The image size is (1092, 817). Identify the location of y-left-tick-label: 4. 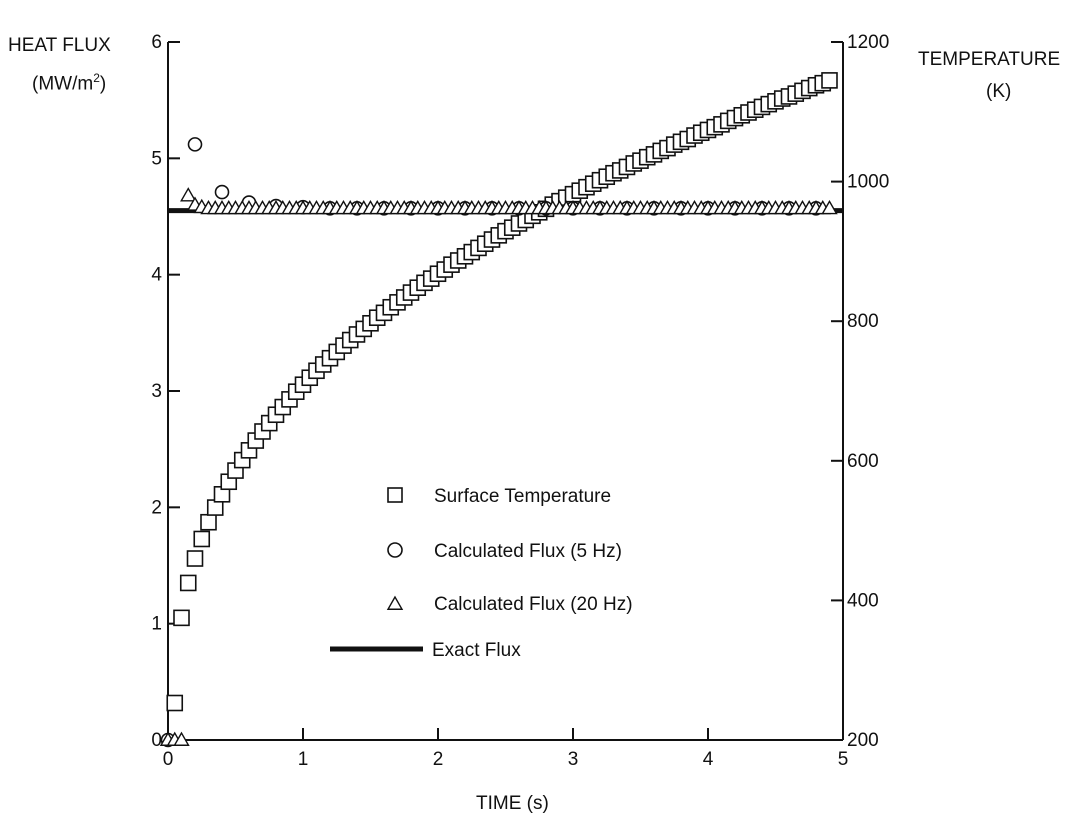
(156, 275).